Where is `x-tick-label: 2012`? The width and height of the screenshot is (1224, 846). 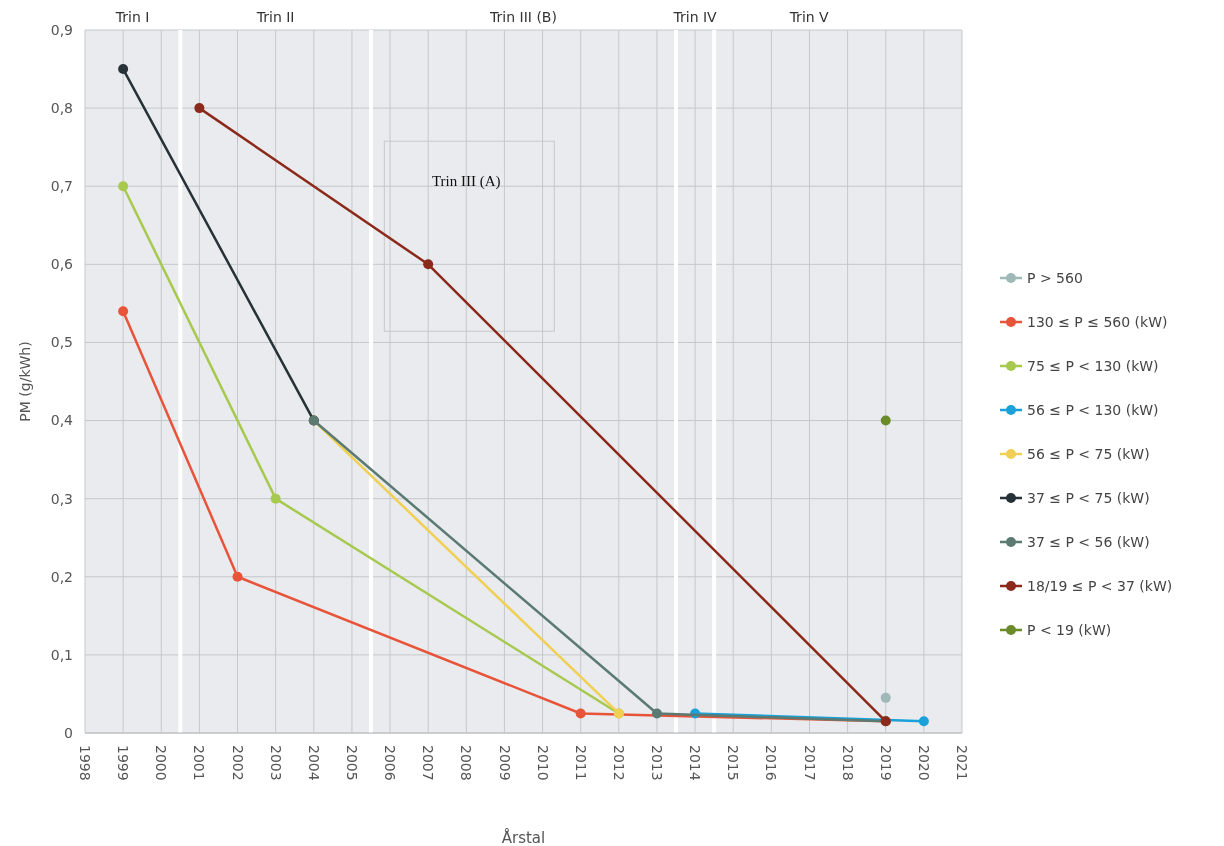 x-tick-label: 2012 is located at coordinates (618, 763).